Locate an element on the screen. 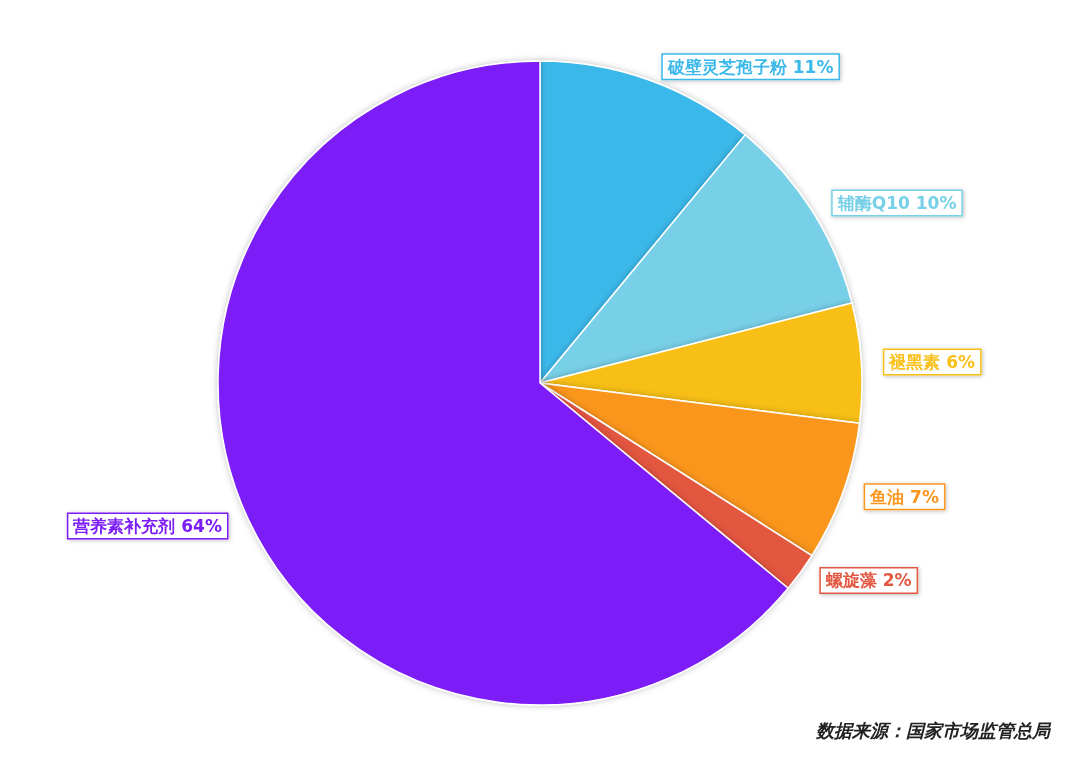 The image size is (1080, 769). slice-label: 营养素补充剂 64% is located at coordinates (147, 526).